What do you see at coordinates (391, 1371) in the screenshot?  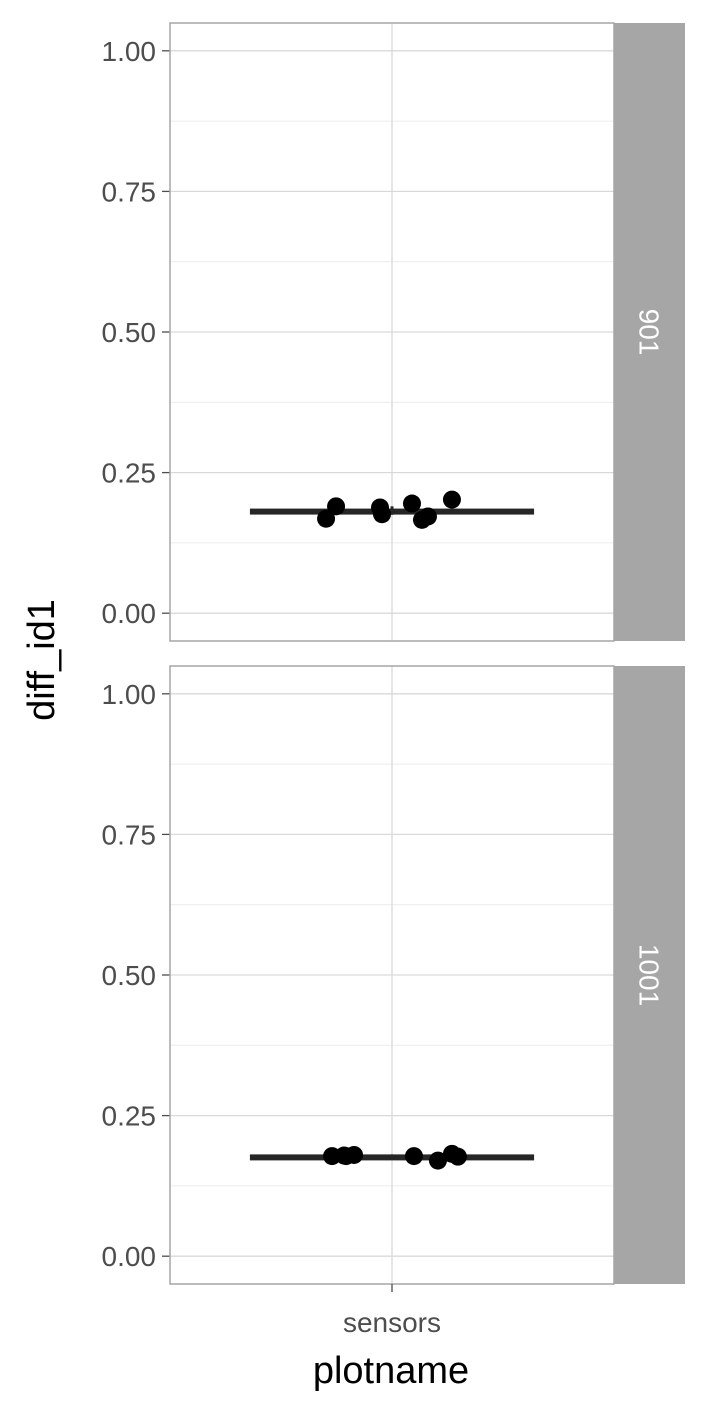 I see `x-axis-title: plotname` at bounding box center [391, 1371].